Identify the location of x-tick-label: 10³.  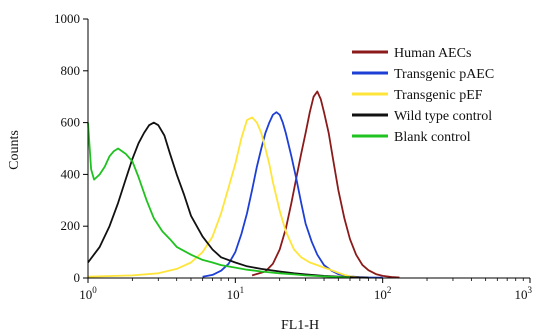
(524, 293).